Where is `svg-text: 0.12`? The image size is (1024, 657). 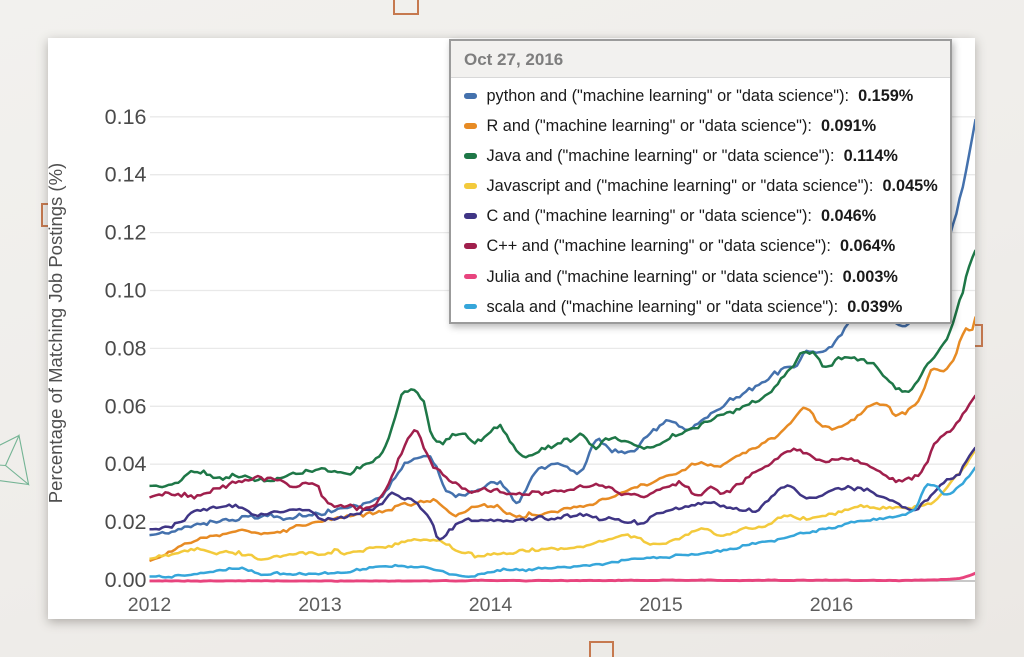 svg-text: 0.12 is located at coordinates (126, 233).